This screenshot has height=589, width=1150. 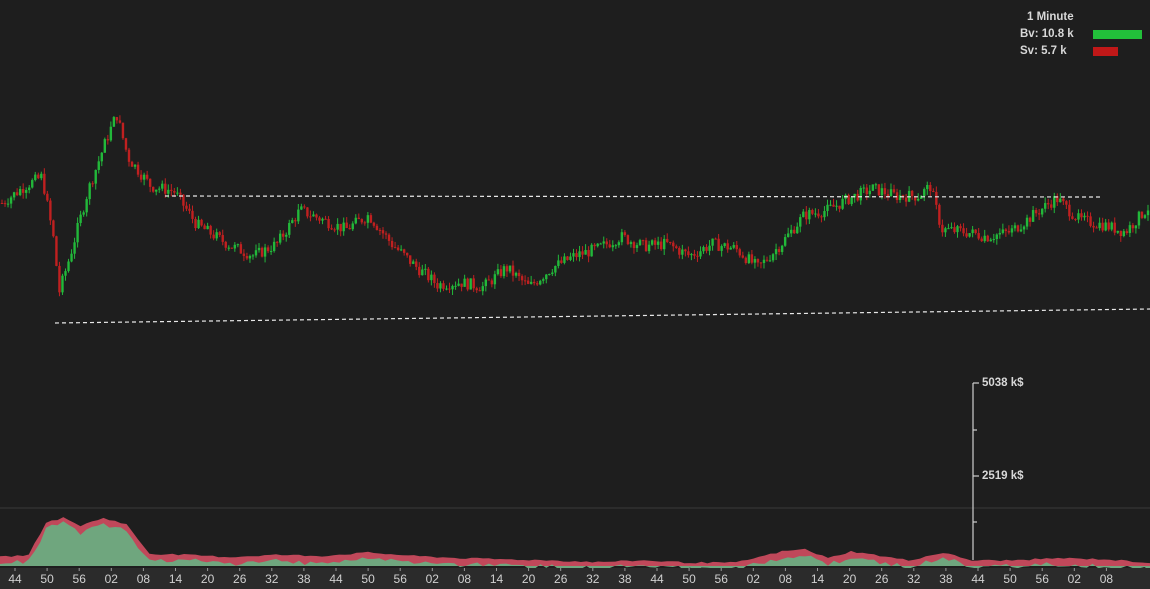 I want to click on sell-volume-area, so click(x=575, y=541).